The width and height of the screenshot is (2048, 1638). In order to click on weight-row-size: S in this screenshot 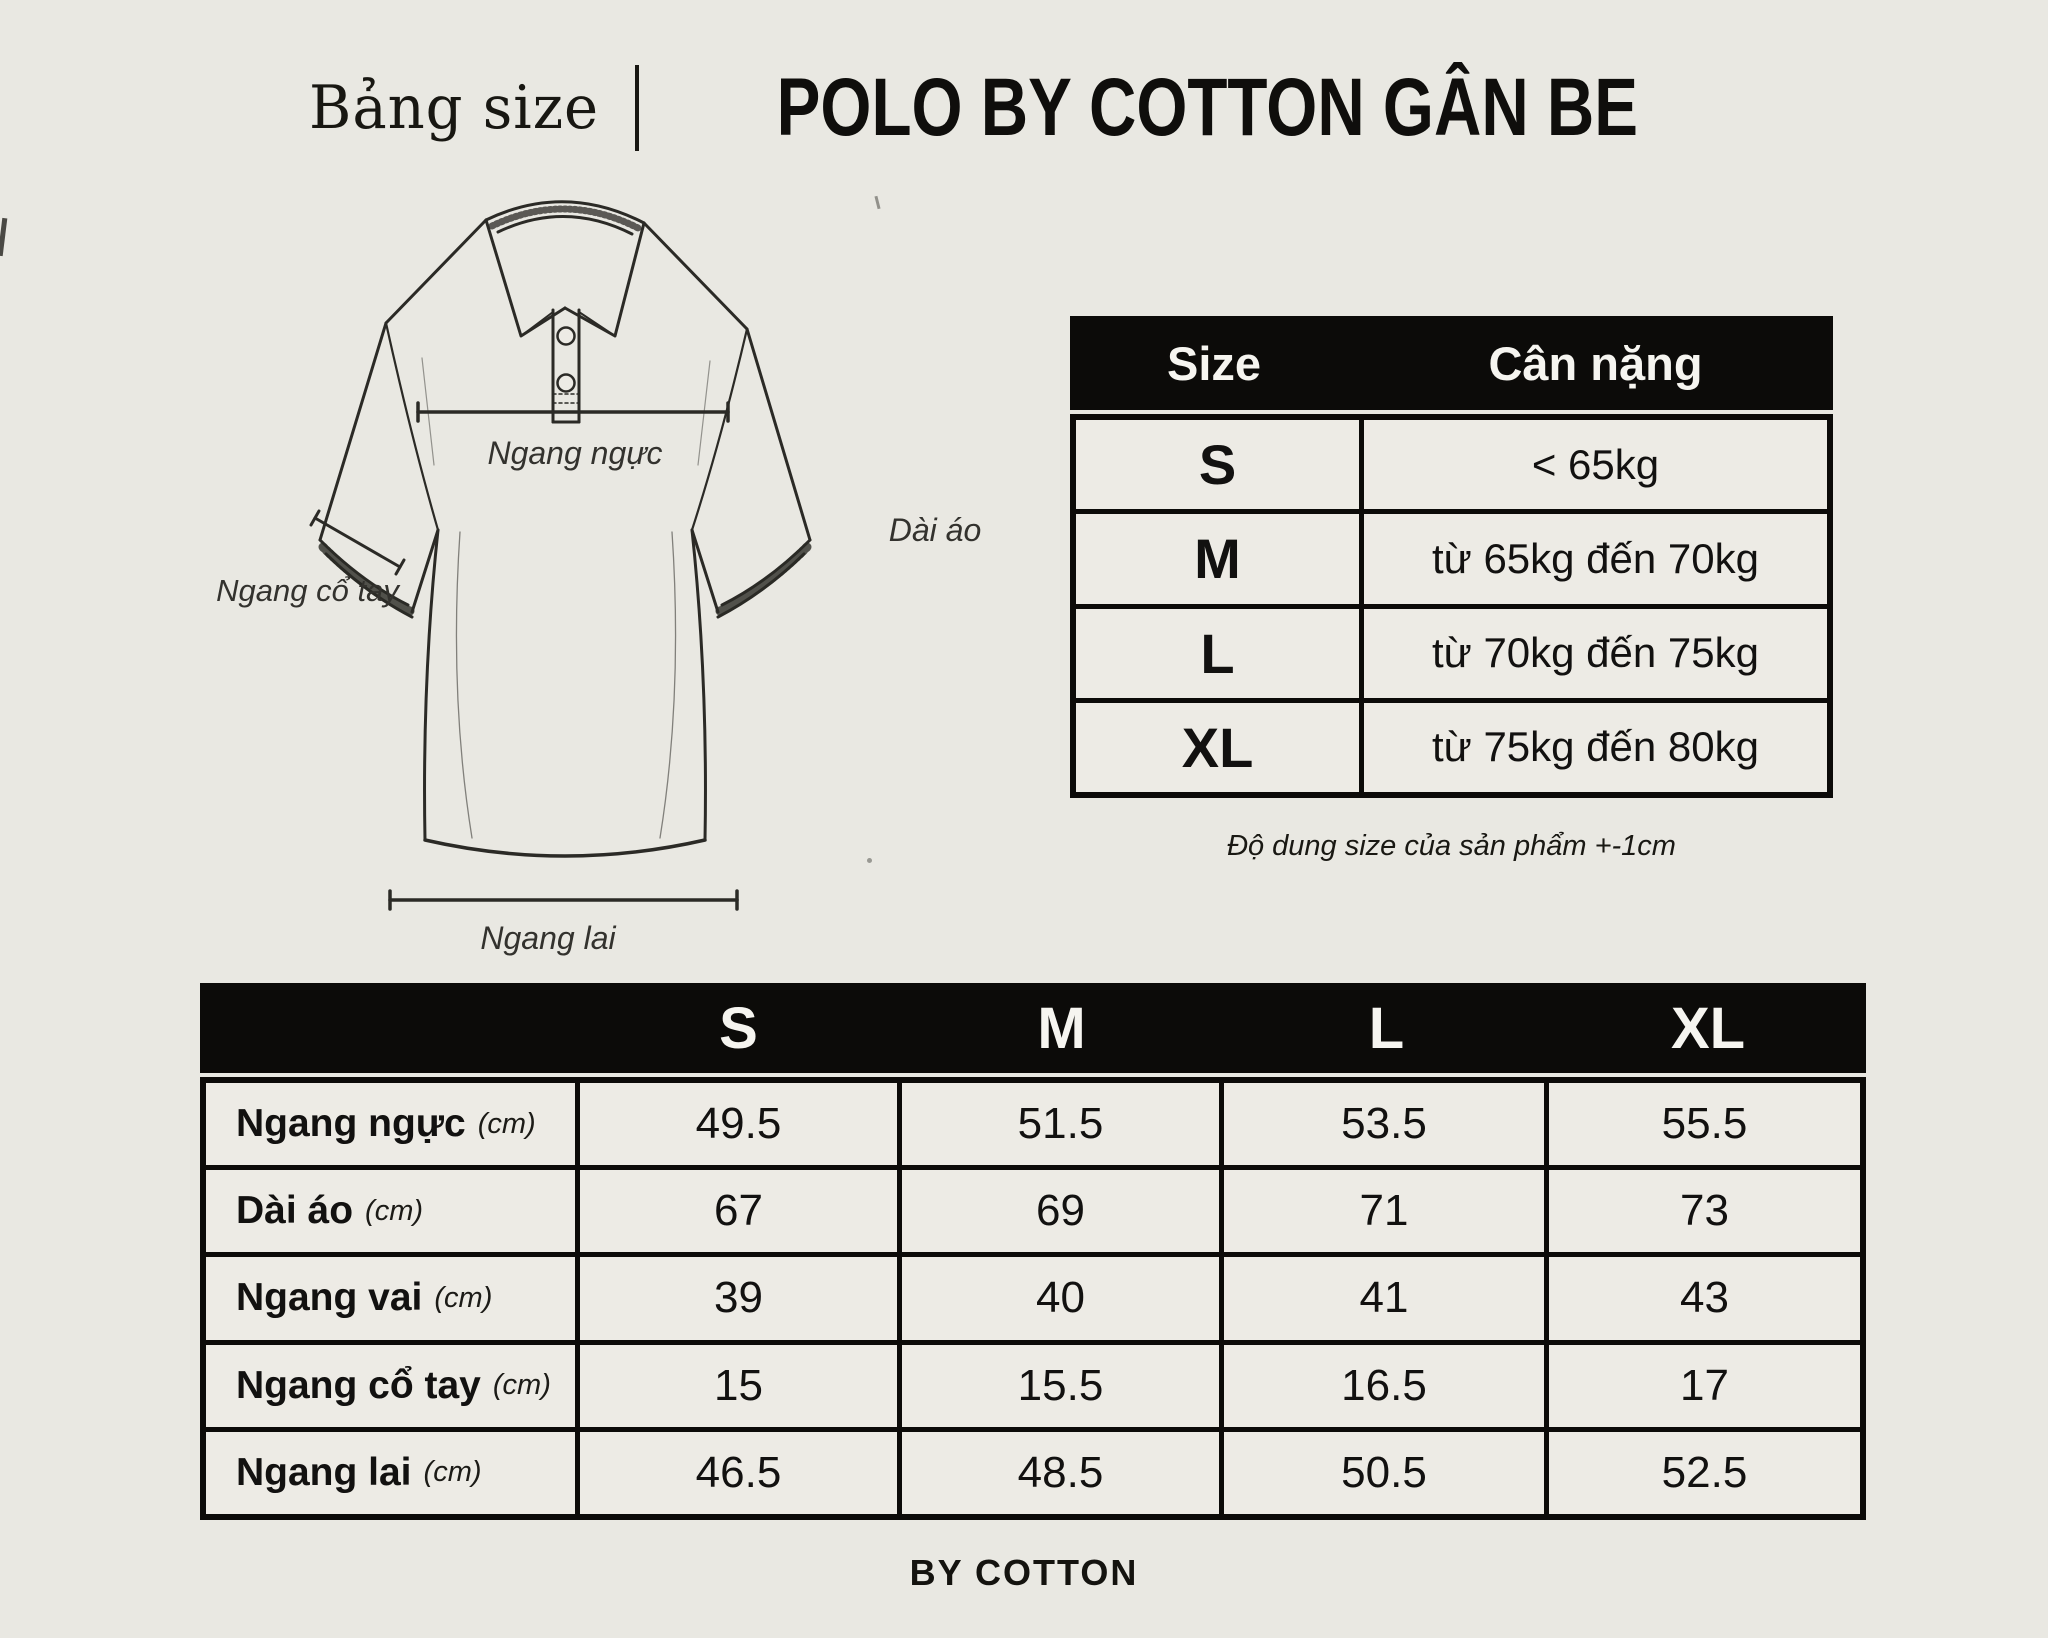, I will do `click(1217, 465)`.